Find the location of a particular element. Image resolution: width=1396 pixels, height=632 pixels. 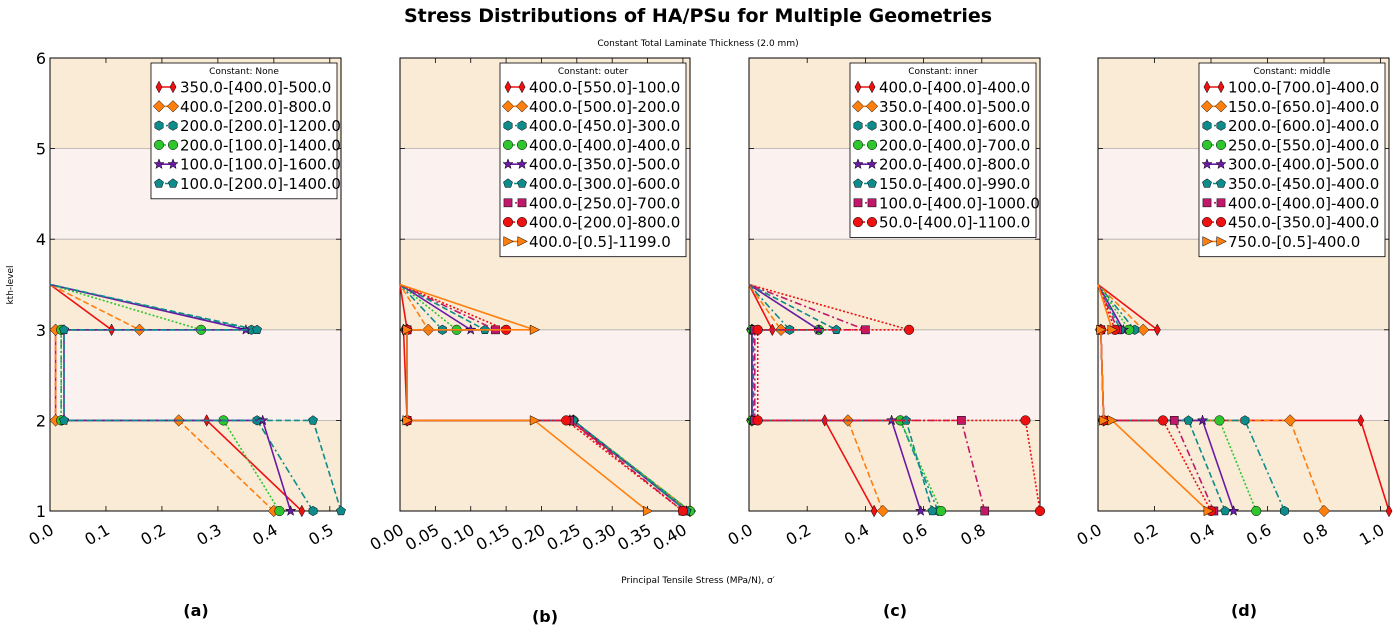

x-tick-label: 0.8 is located at coordinates (973, 534).